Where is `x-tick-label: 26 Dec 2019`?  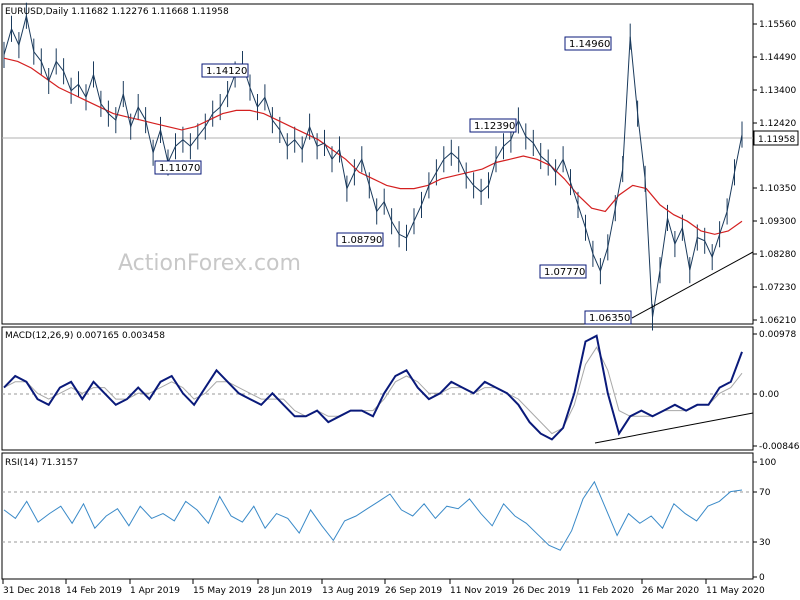
x-tick-label: 26 Dec 2019 is located at coordinates (542, 591).